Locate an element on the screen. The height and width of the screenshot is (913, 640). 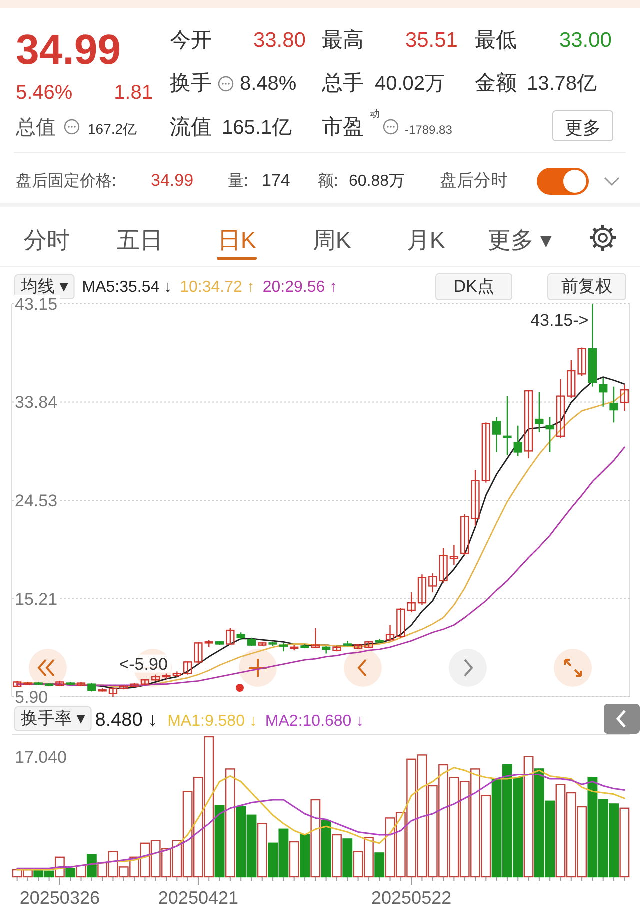
text: MA2:10.680 ↓ is located at coordinates (314, 721).